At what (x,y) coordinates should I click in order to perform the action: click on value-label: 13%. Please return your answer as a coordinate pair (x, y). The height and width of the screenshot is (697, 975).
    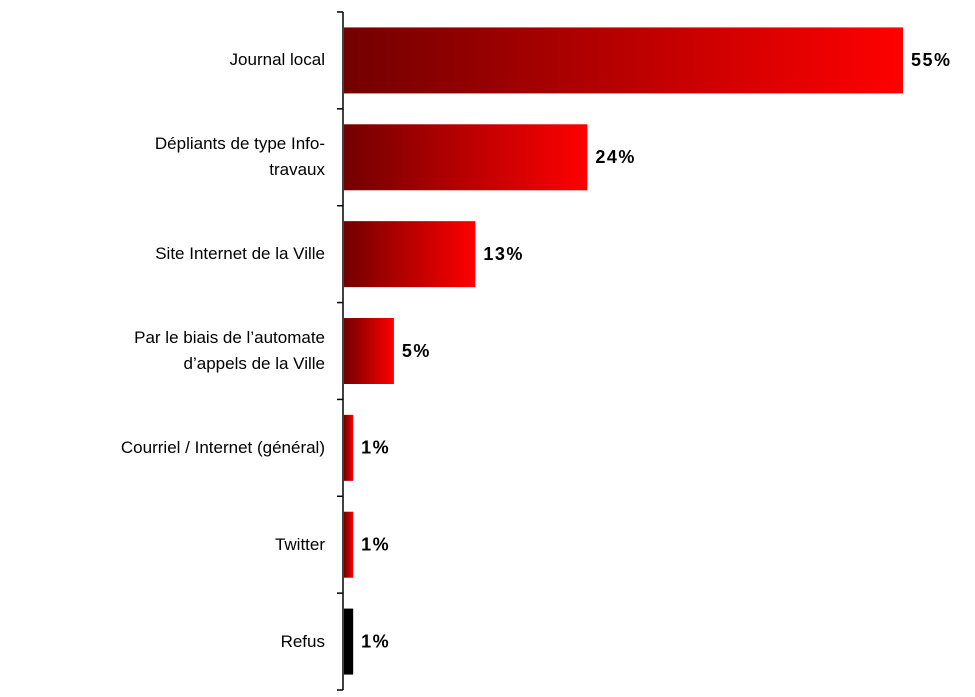
    Looking at the image, I should click on (503, 254).